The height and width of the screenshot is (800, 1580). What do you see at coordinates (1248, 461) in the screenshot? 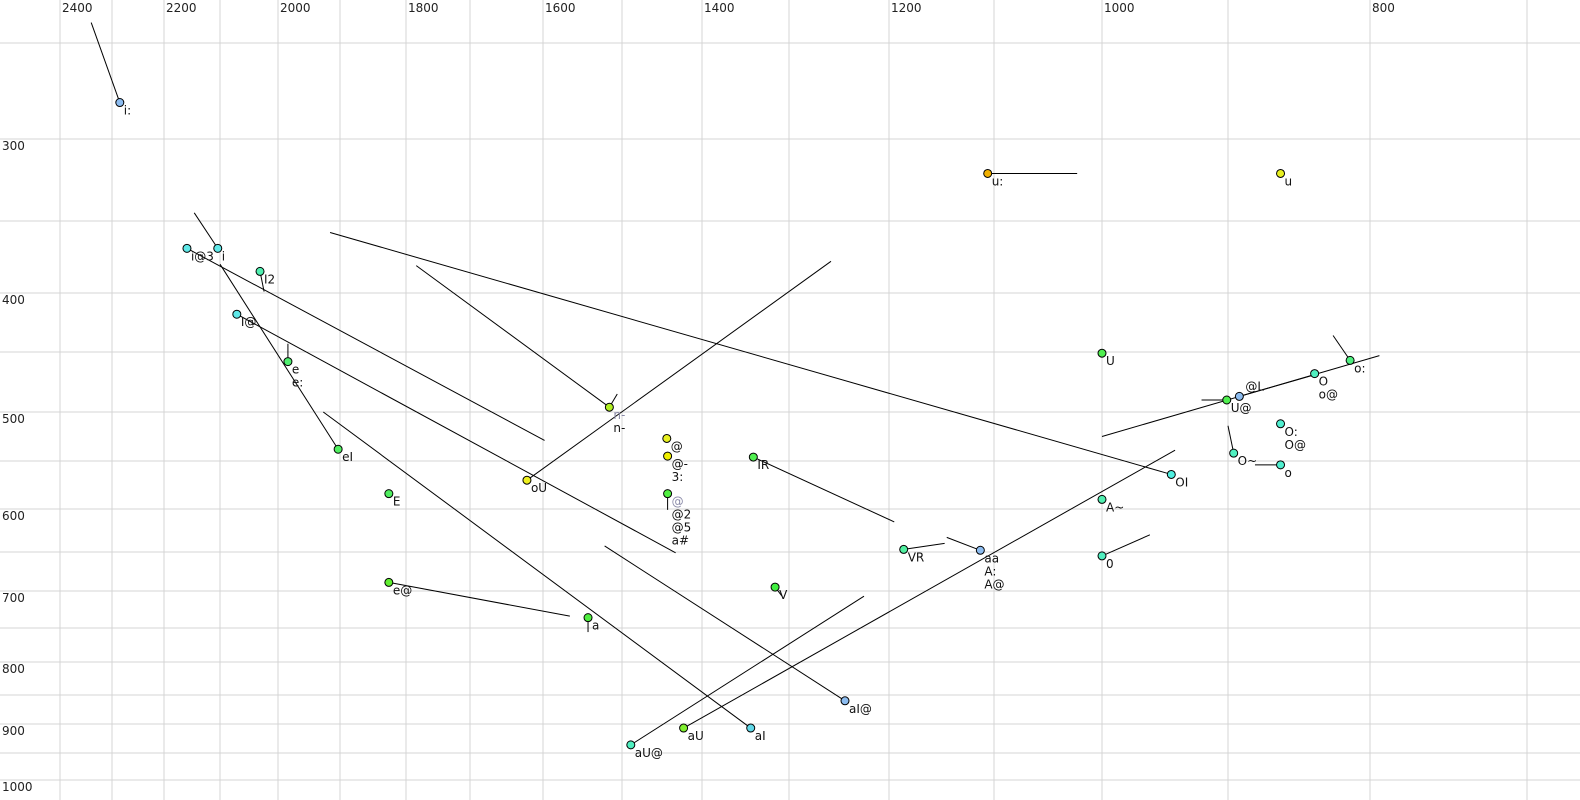
I see `vowel-label: O~` at bounding box center [1248, 461].